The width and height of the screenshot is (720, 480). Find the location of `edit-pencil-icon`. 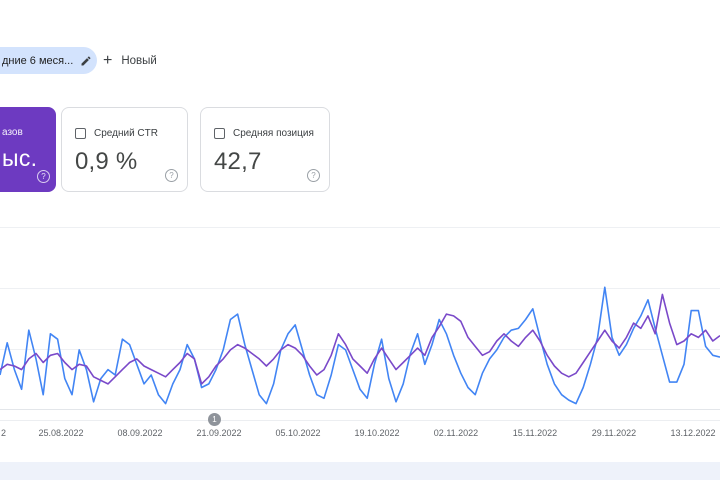

edit-pencil-icon is located at coordinates (86, 61).